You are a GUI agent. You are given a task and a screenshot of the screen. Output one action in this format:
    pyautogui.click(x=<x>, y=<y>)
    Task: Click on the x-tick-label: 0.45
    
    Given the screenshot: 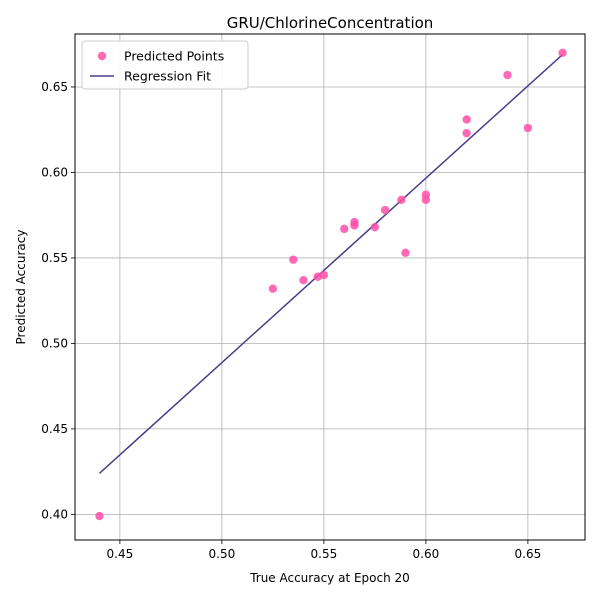 What is the action you would take?
    pyautogui.click(x=120, y=554)
    